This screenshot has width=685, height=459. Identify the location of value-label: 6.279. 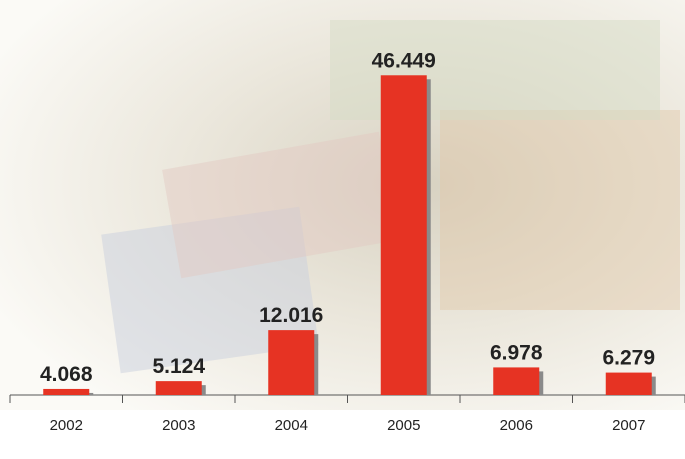
(628, 358).